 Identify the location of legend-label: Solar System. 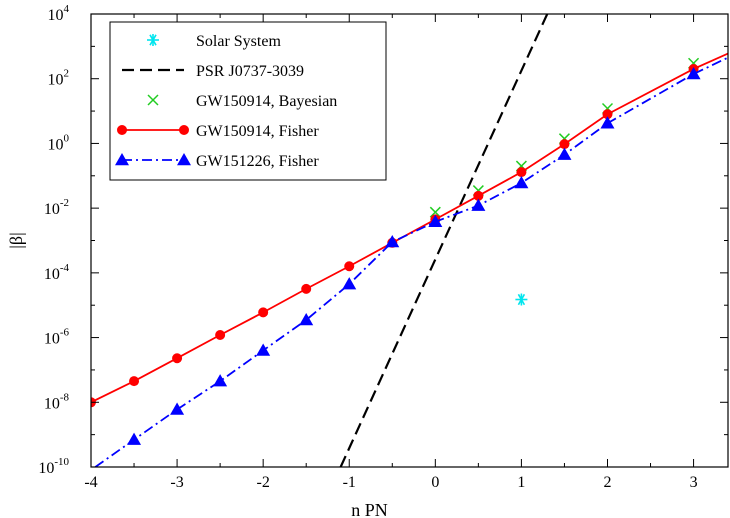
(238, 41).